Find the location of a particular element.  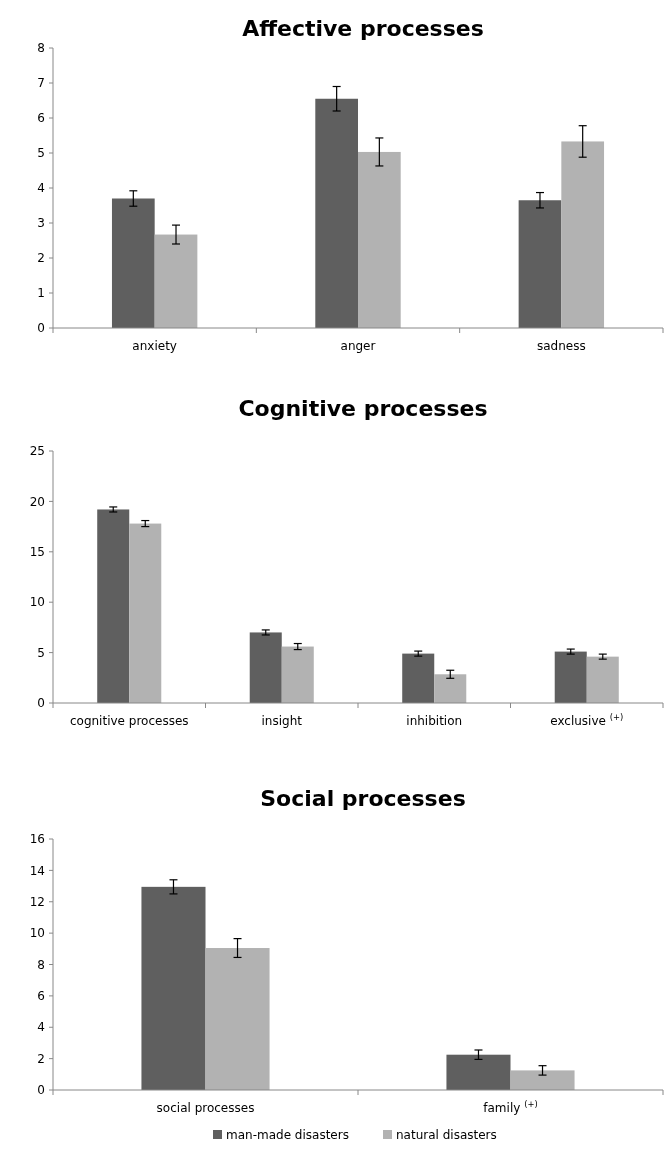

x-tick-label: insight is located at coordinates (282, 721).